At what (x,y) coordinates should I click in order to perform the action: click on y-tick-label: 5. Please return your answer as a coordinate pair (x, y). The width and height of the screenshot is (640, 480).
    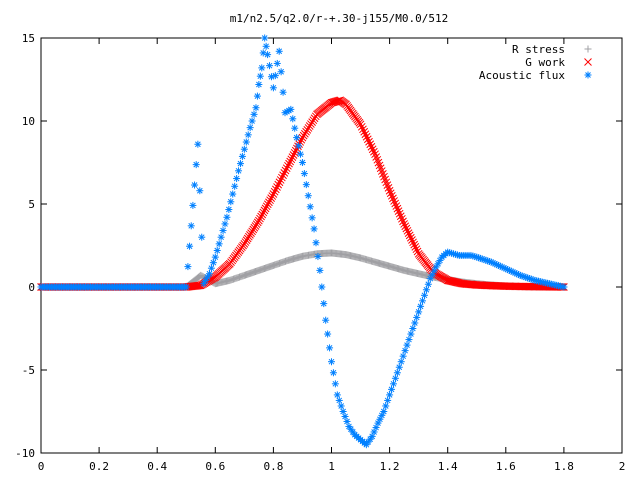
    Looking at the image, I should click on (31, 204).